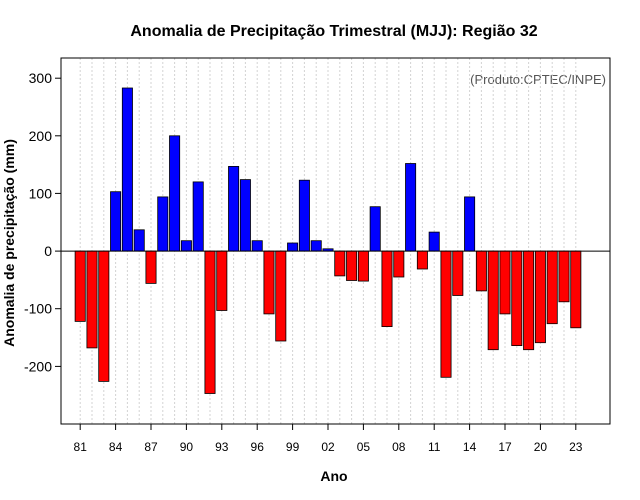 This screenshot has height=500, width=640. What do you see at coordinates (446, 314) in the screenshot?
I see `bar-2012` at bounding box center [446, 314].